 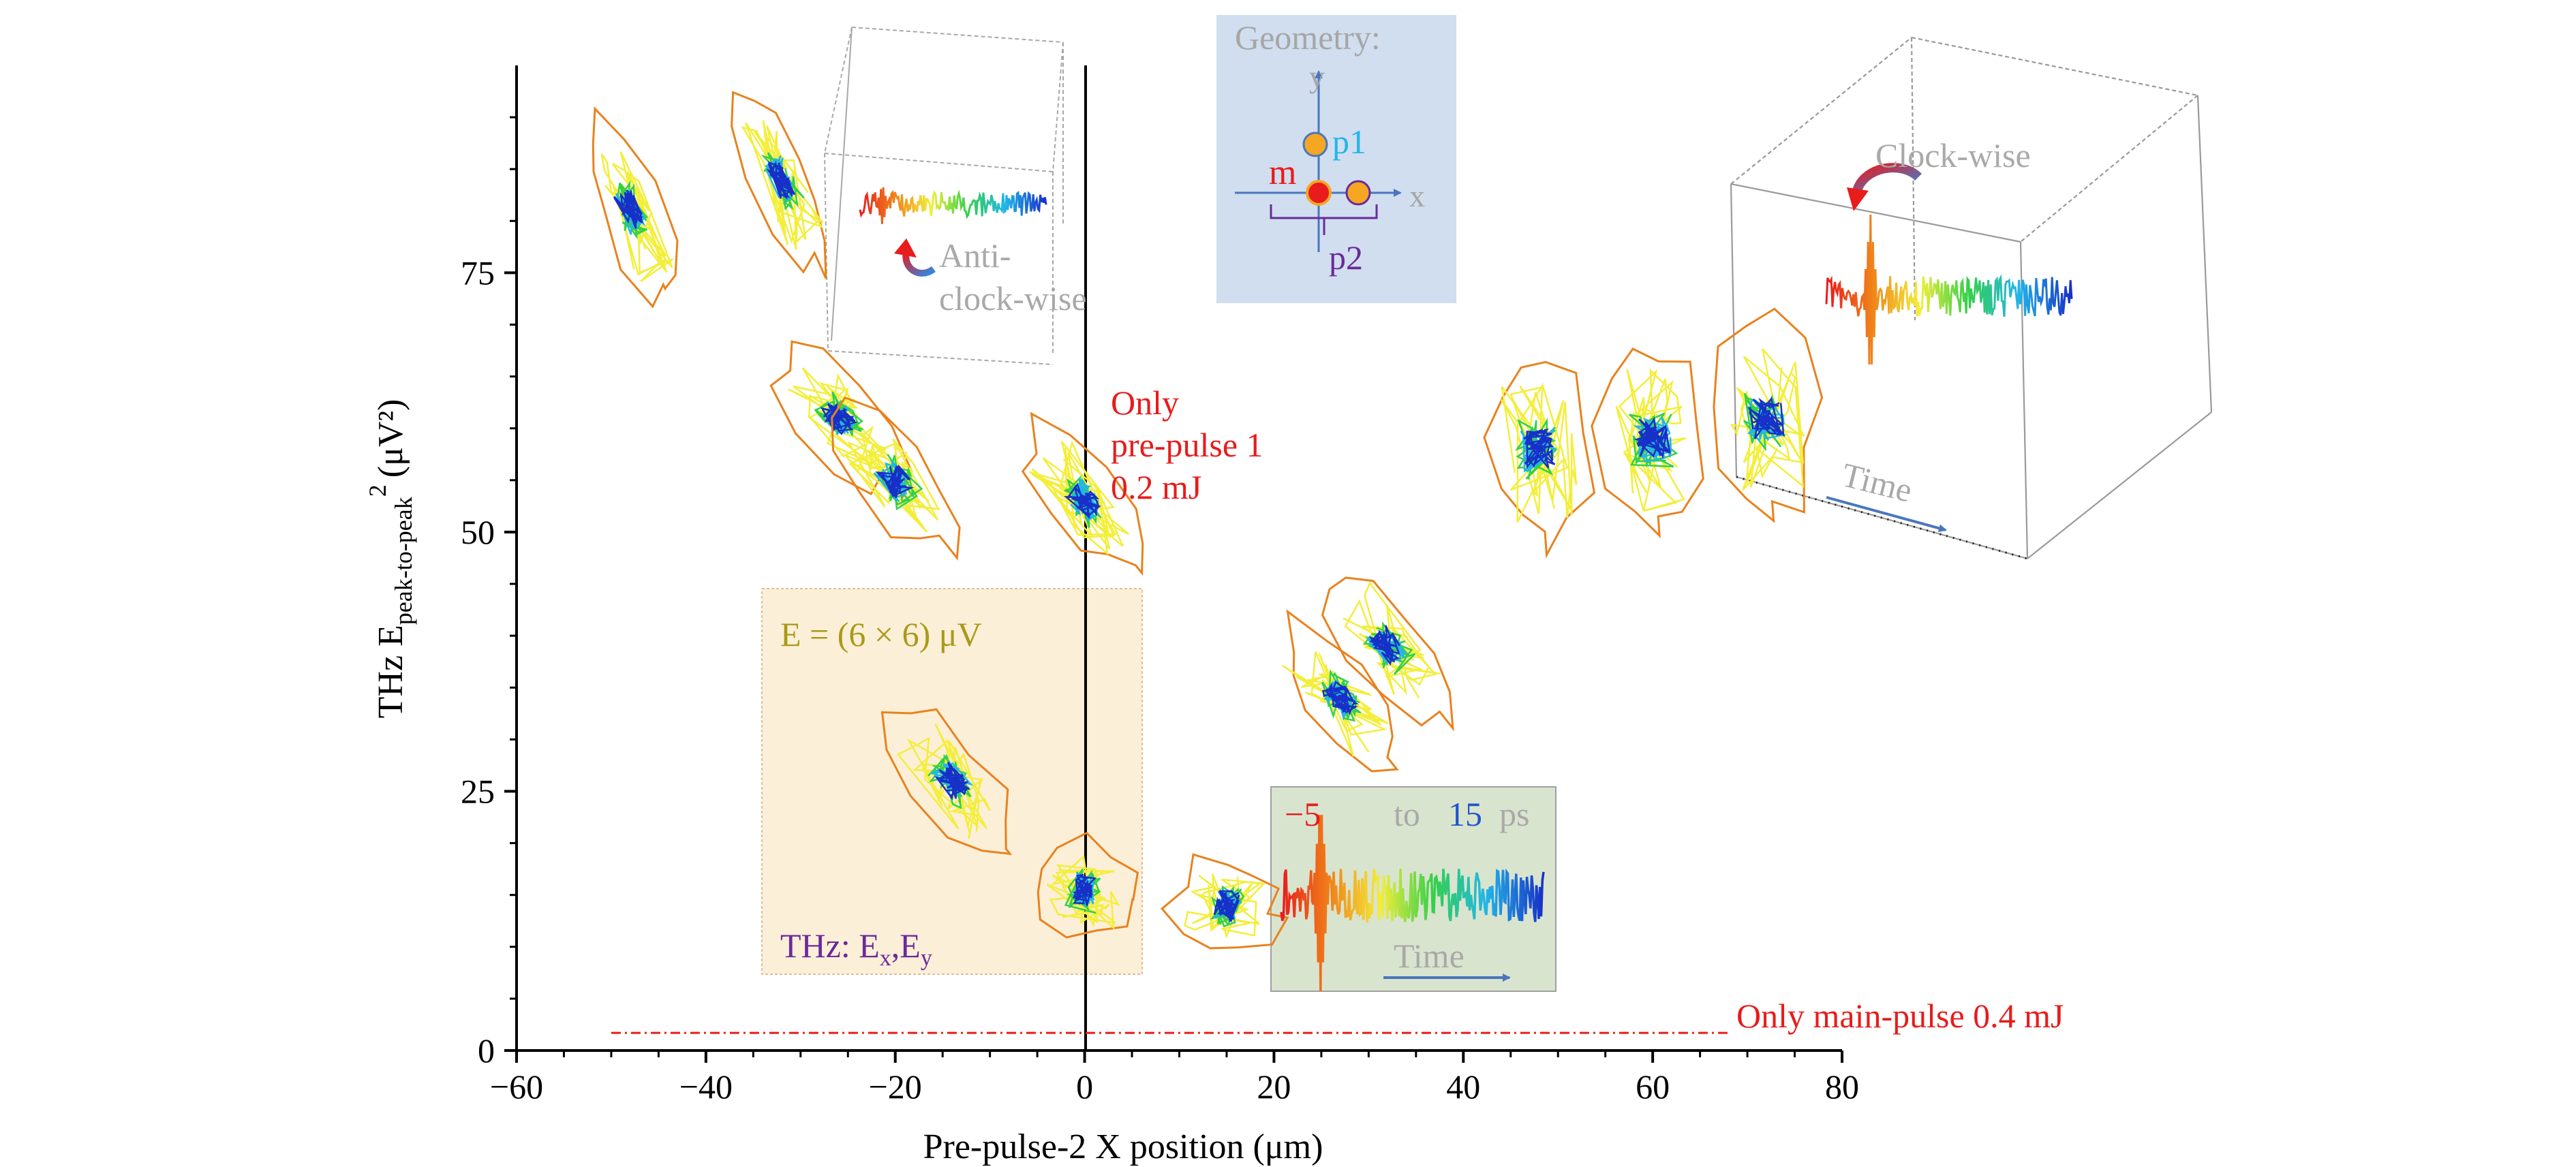 I want to click on geometry-inset: Geometry: y x p1 m p2, so click(x=1336, y=159).